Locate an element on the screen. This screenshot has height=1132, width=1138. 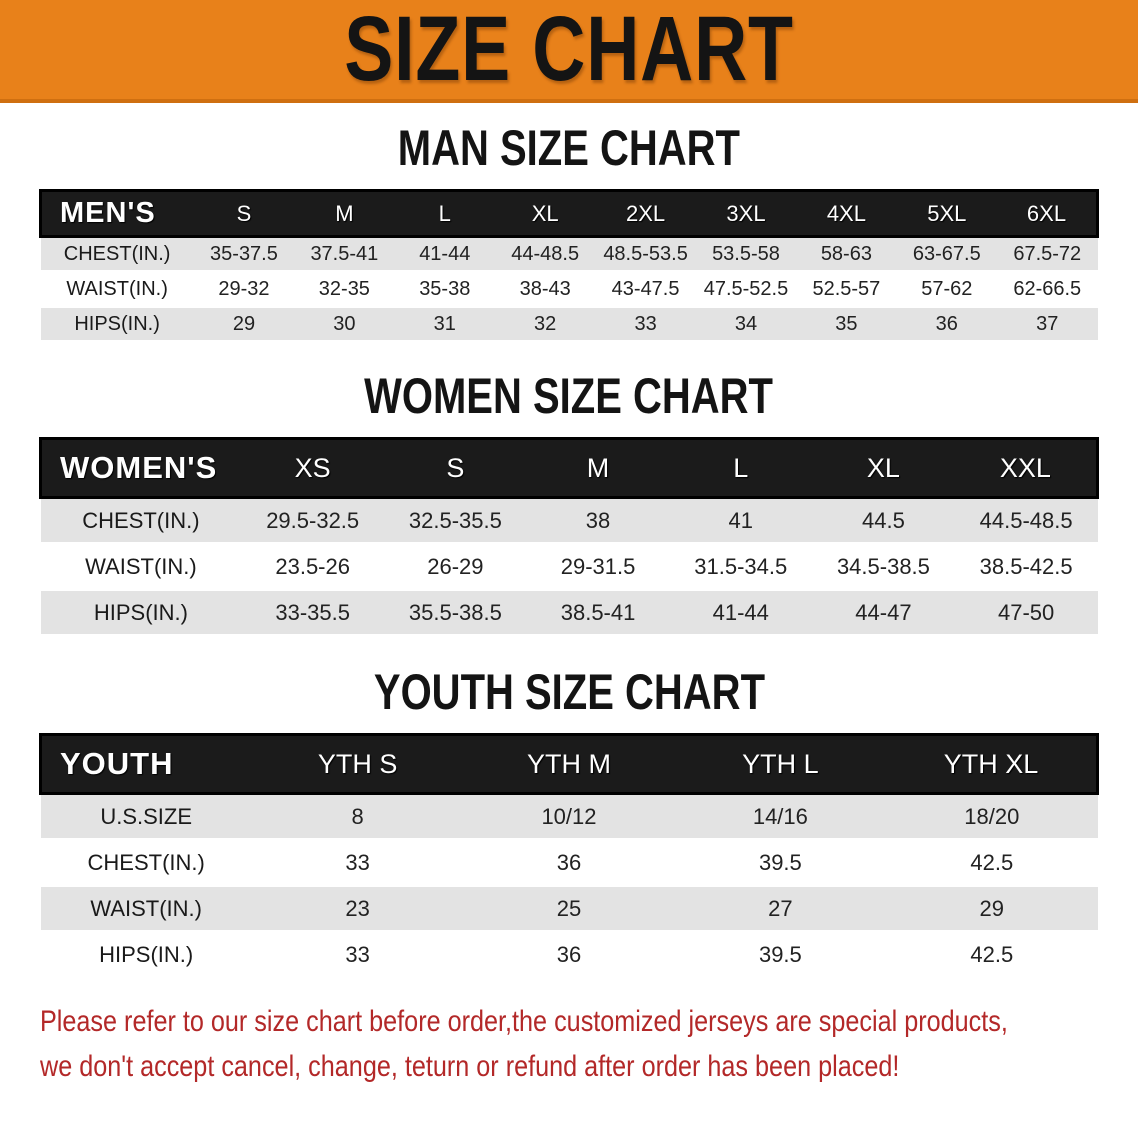
size-column-header: XXL is located at coordinates (1026, 468).